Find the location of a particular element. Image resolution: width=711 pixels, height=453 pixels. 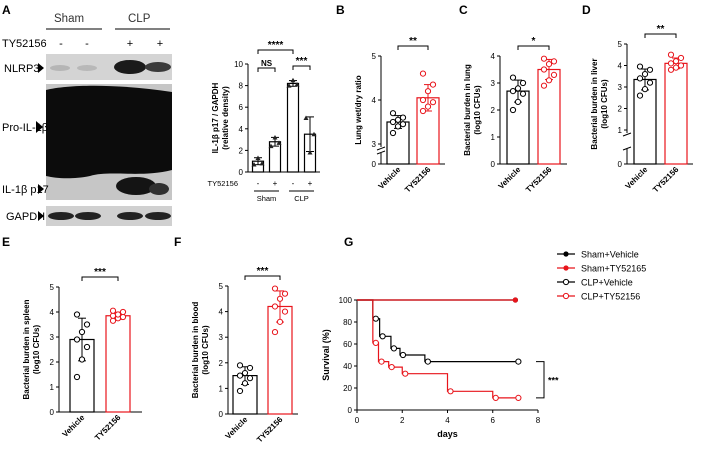

y-axis-label: Bacterial burden in blood is located at coordinates (195, 350).